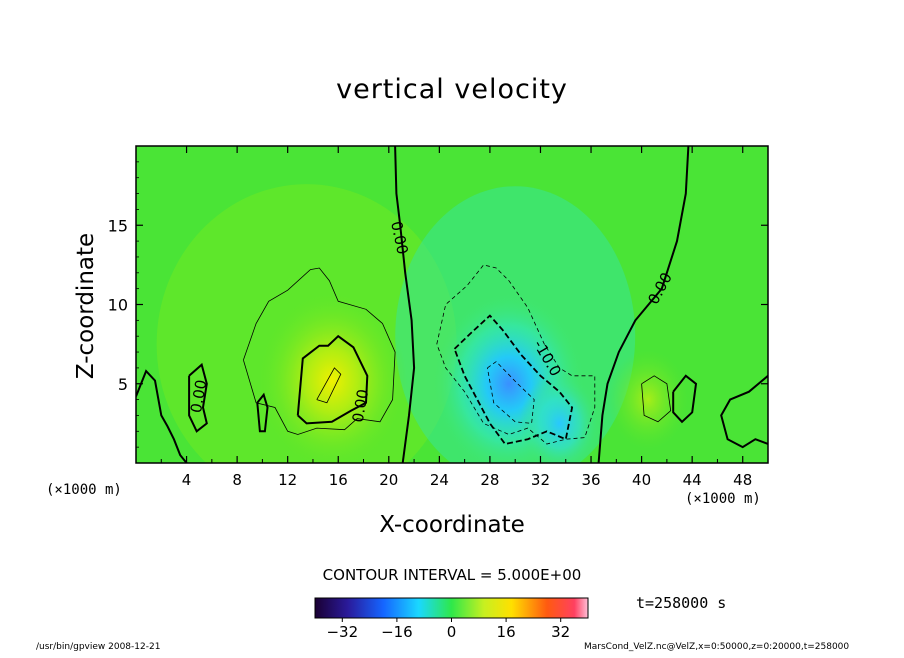 The image size is (904, 658). Describe the element at coordinates (237, 480) in the screenshot. I see `x-tick-label: 8` at that location.